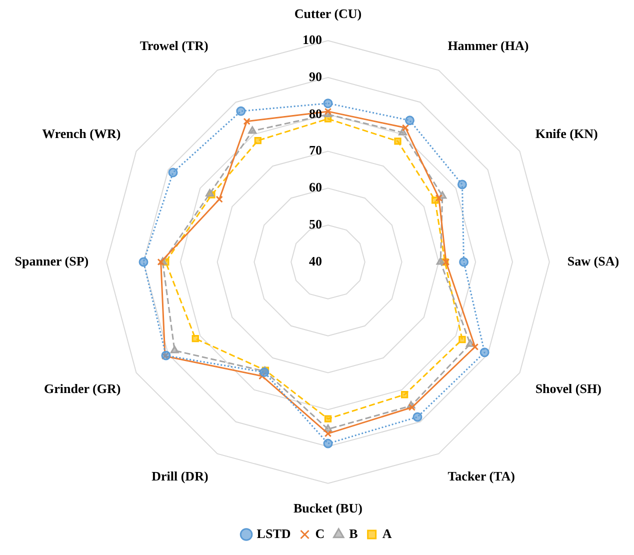 This screenshot has width=634, height=555. I want to click on spoke-label: Shovel (SH), so click(568, 388).